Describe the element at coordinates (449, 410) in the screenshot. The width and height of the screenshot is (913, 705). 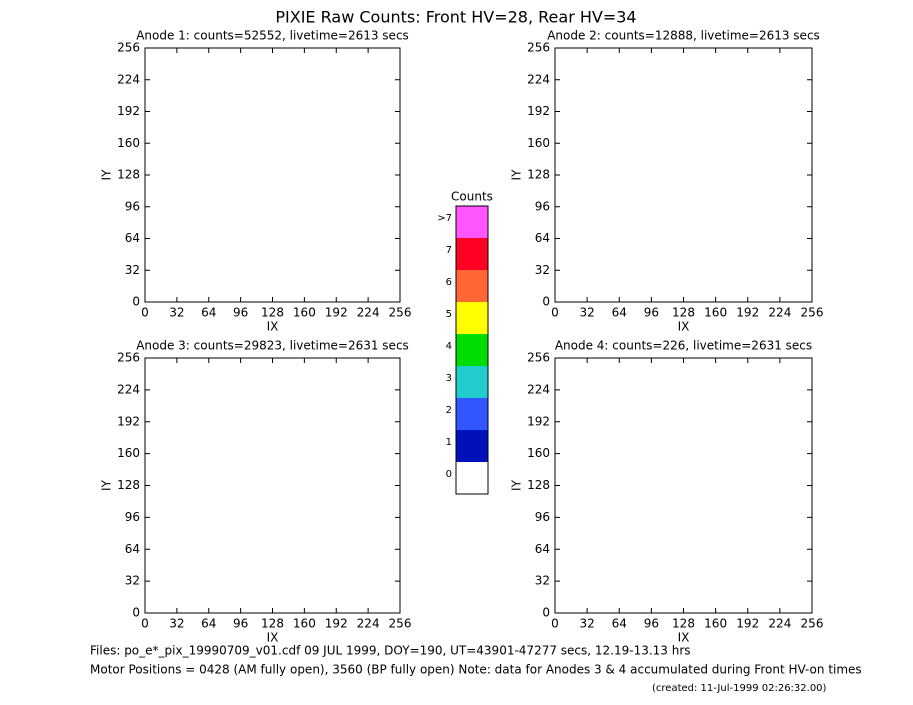
I see `colorbar-label: 2` at that location.